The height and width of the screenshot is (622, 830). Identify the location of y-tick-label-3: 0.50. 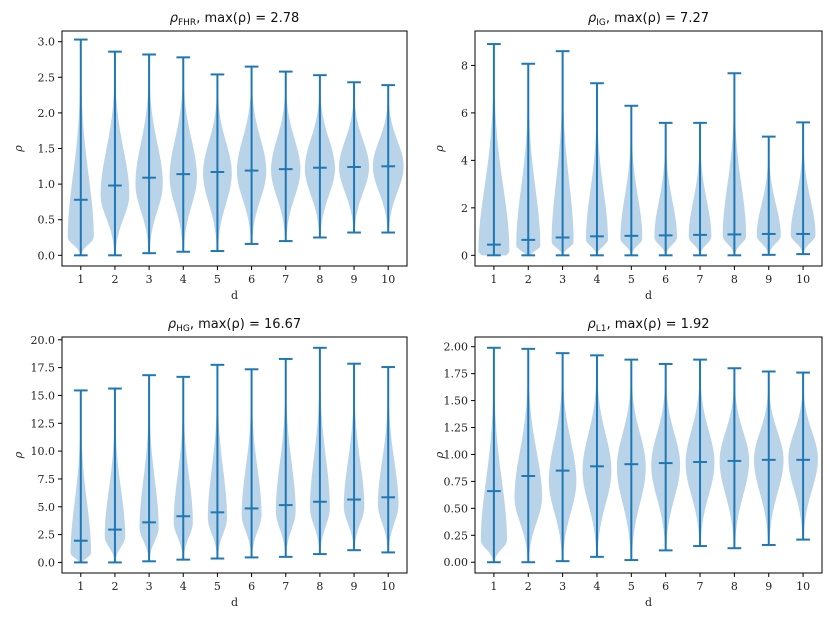
(456, 508).